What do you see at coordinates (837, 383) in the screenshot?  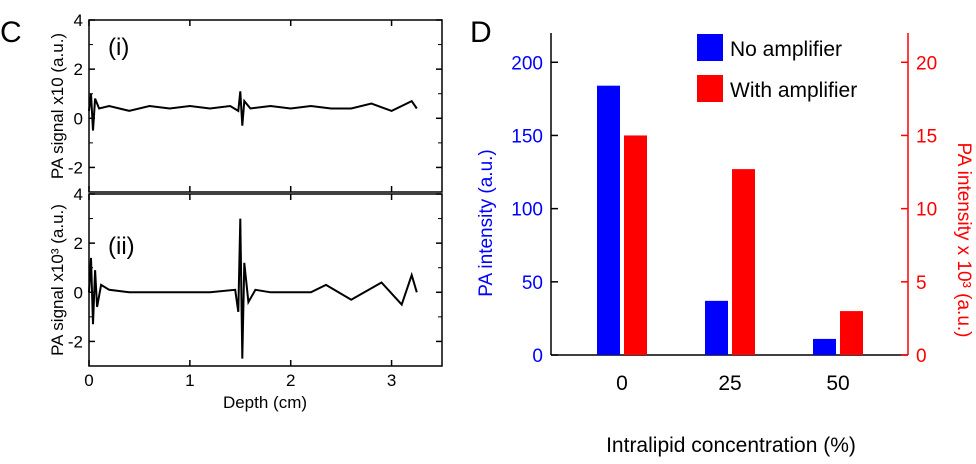 I see `panel-d-category-label: 50` at bounding box center [837, 383].